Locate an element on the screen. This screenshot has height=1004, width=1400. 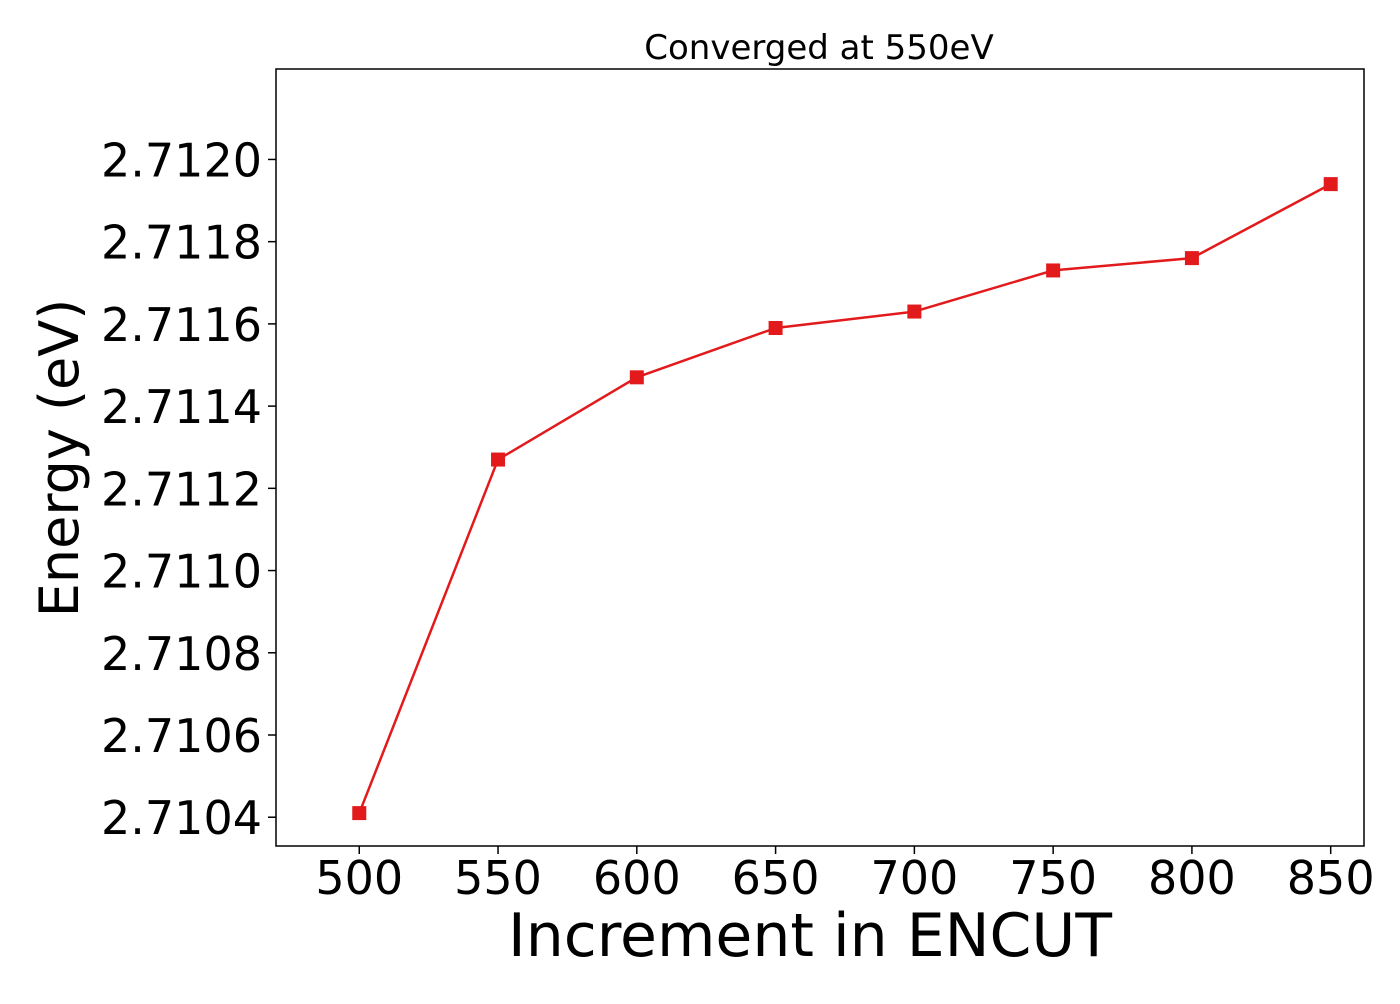
x-tick-label: 700 is located at coordinates (914, 878).